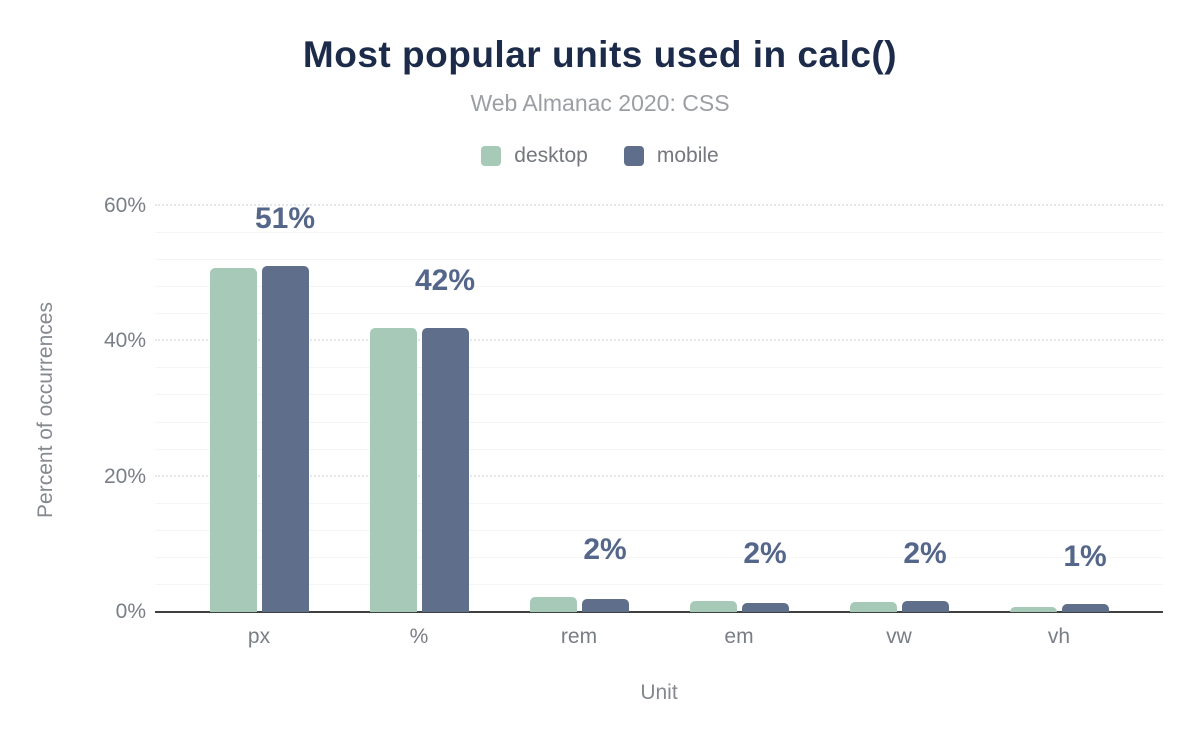 This screenshot has height=742, width=1200. What do you see at coordinates (445, 469) in the screenshot?
I see `bar-mobile-%` at bounding box center [445, 469].